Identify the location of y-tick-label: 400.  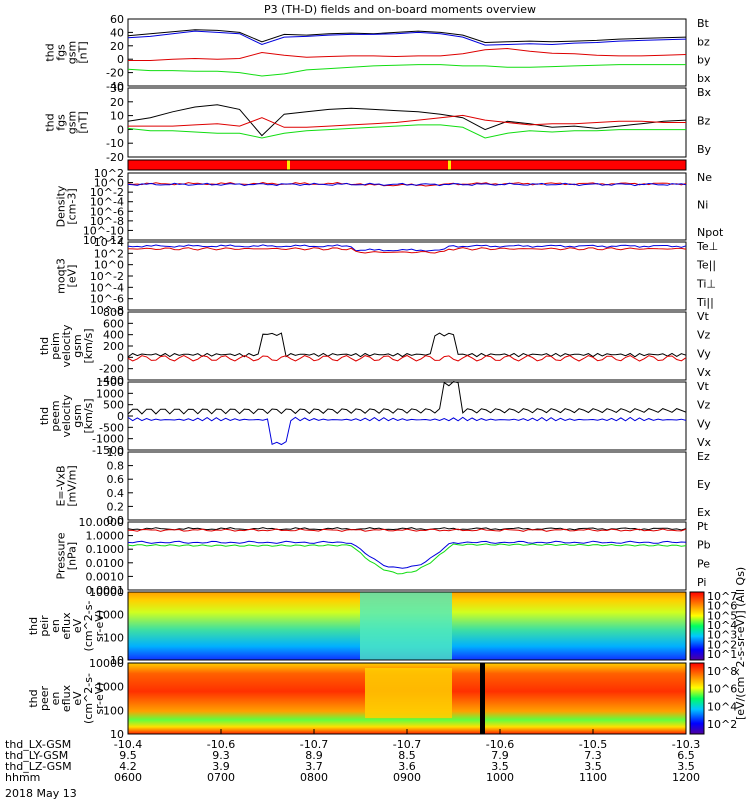
(113, 335).